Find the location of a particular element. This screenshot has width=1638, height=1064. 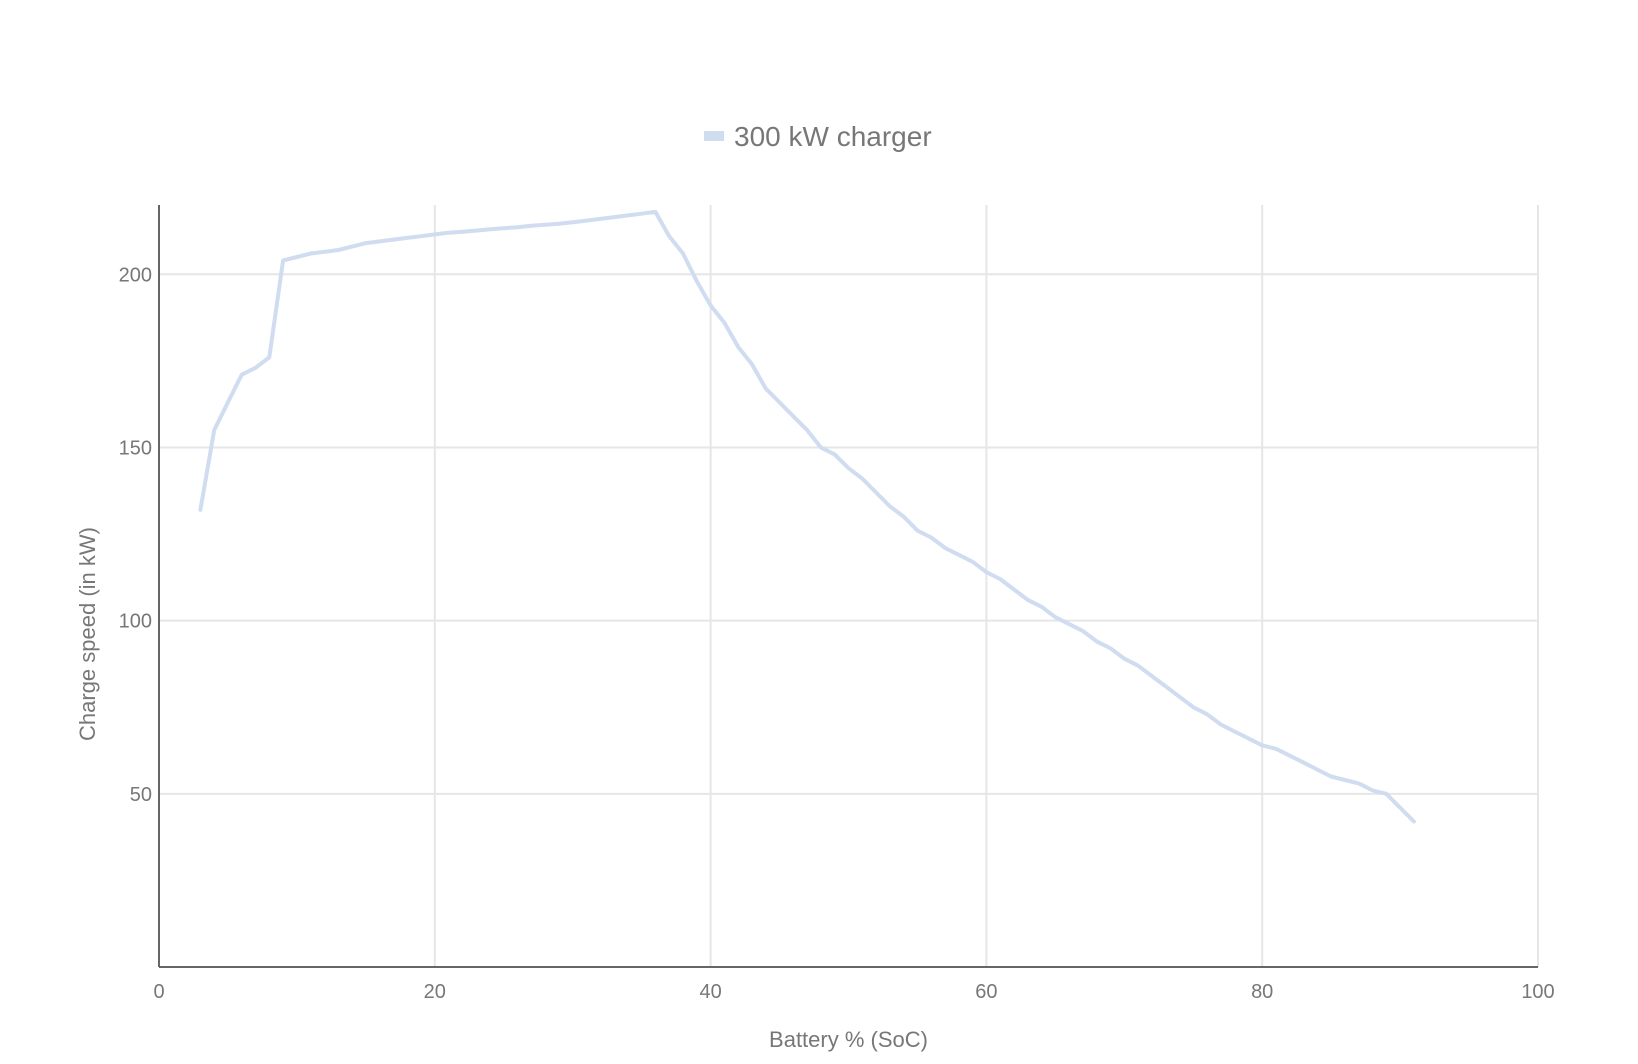

y-tick-label: 100 is located at coordinates (135, 622).